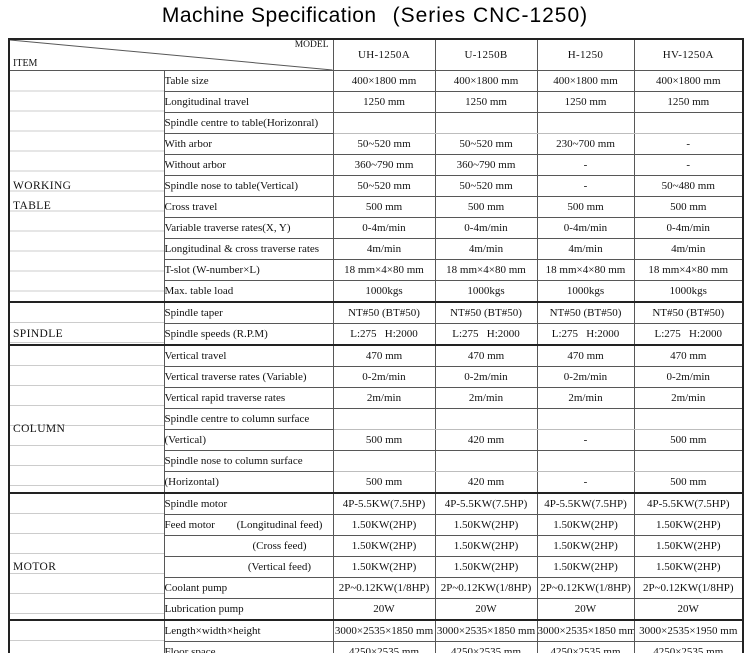 This screenshot has height=653, width=750. I want to click on table-row: Spindle centre to column surface, so click(376, 419).